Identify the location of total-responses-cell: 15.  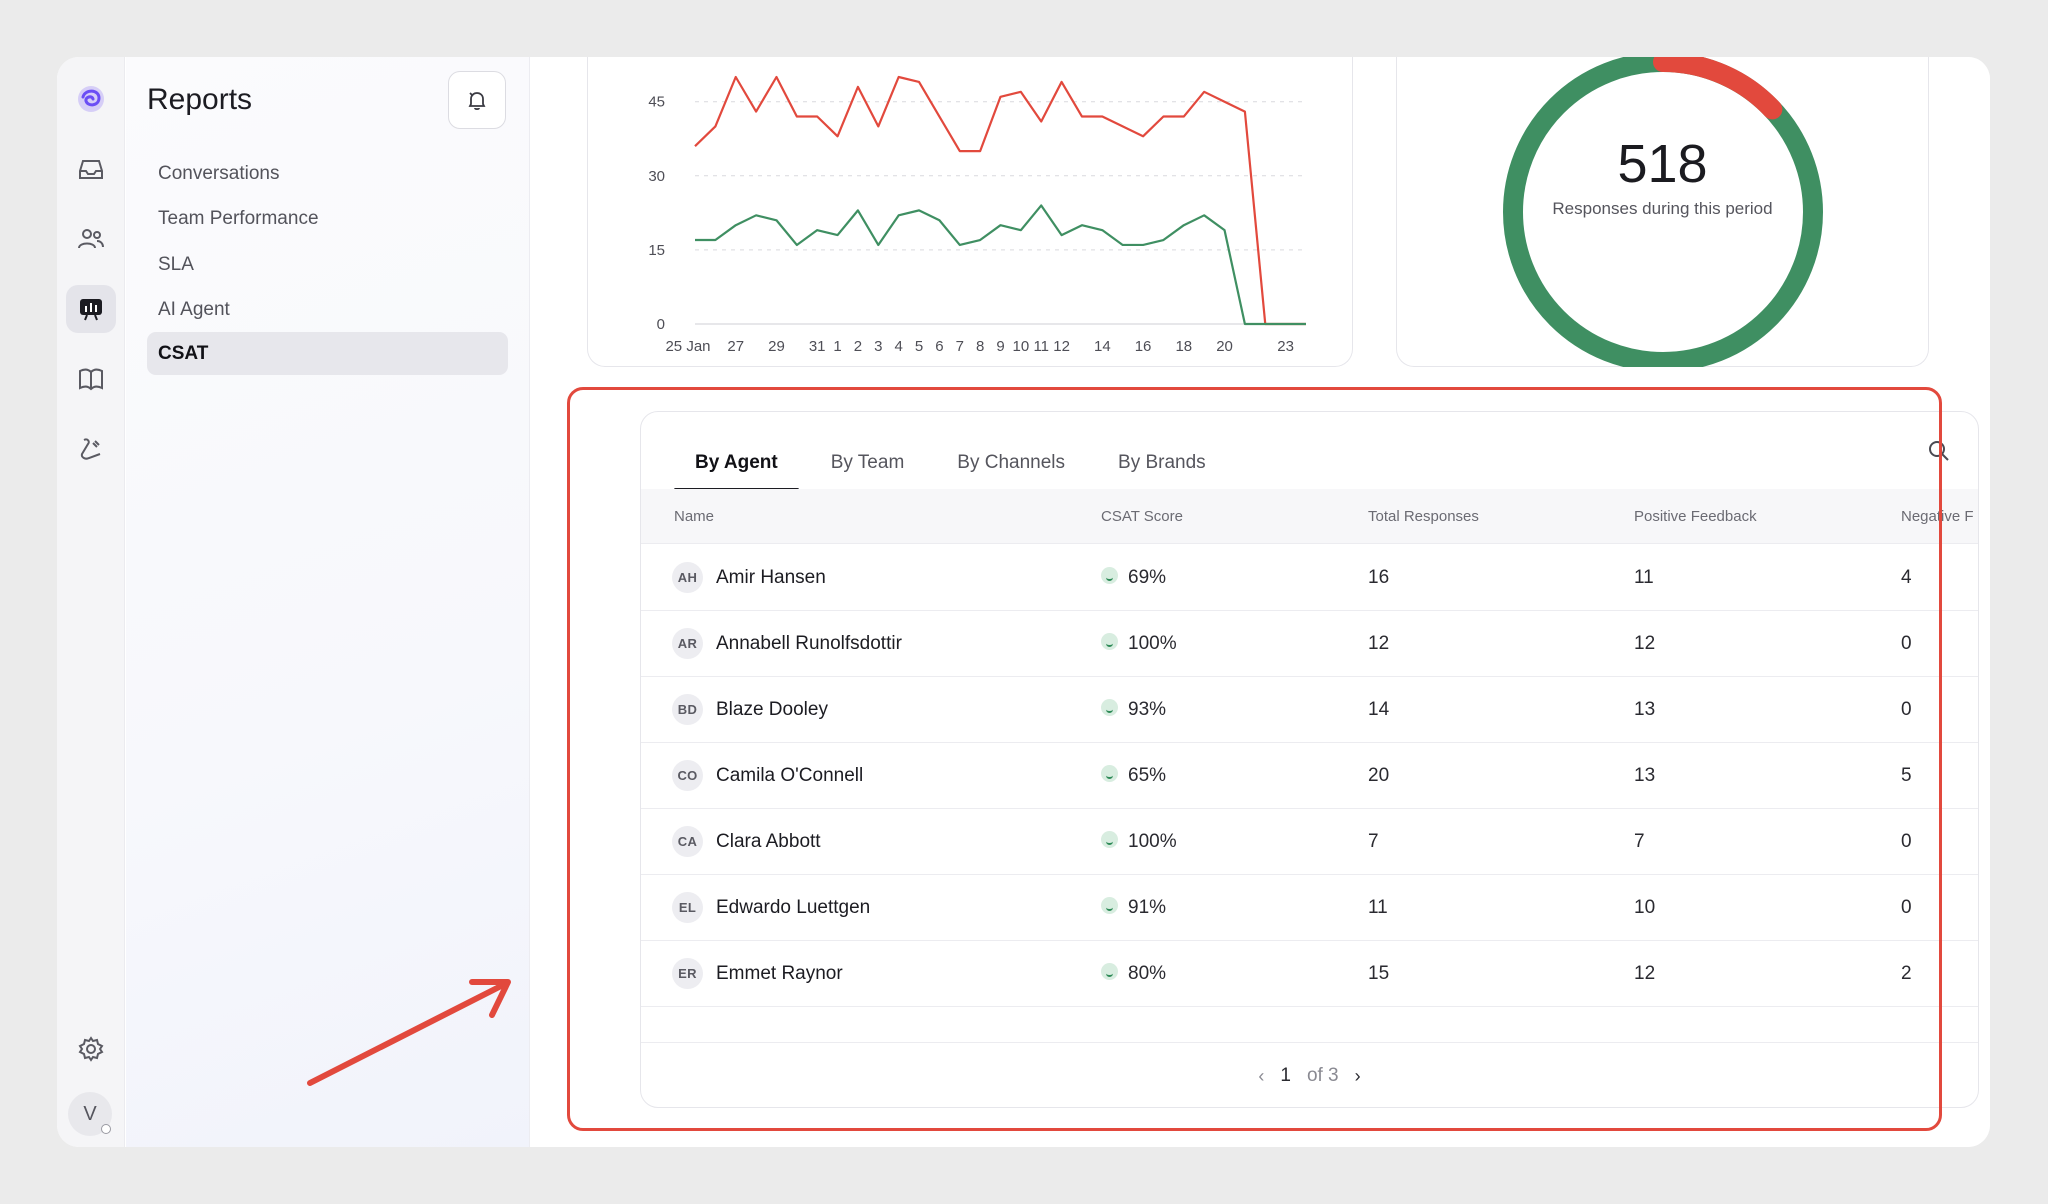
(1379, 973).